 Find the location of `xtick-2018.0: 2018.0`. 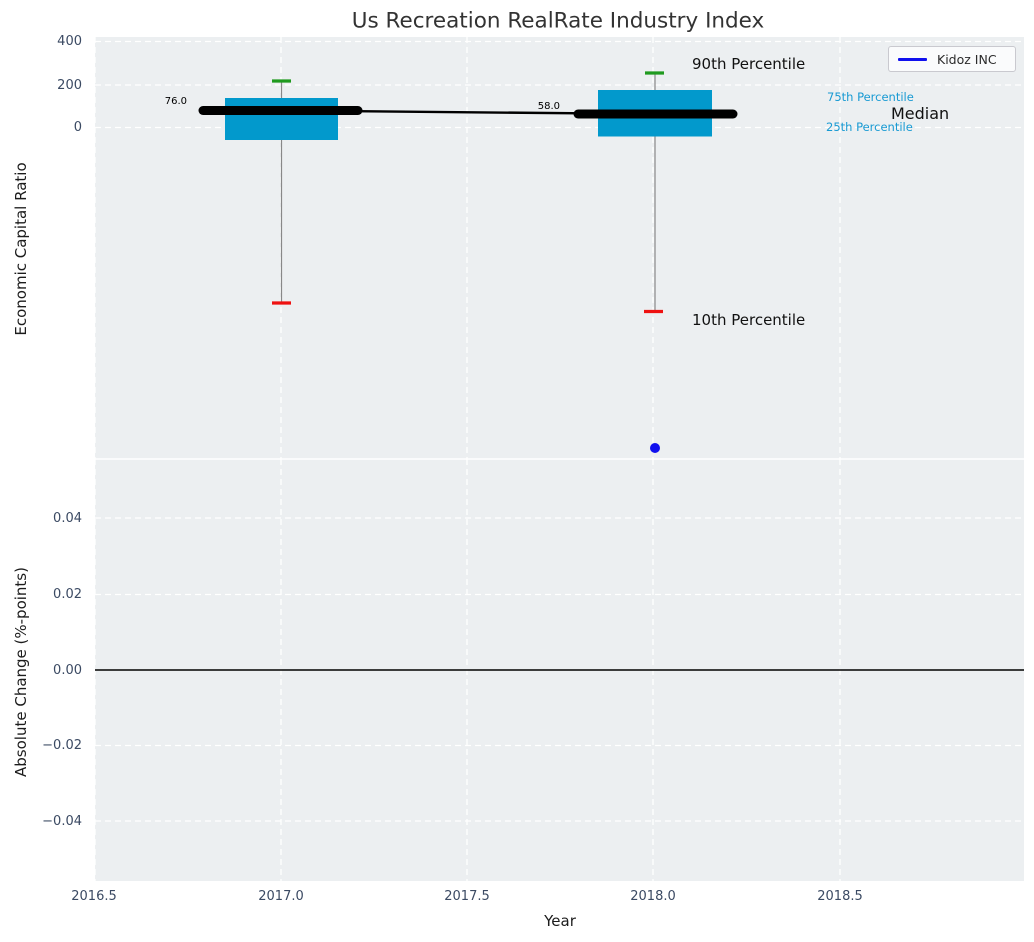

xtick-2018.0: 2018.0 is located at coordinates (653, 896).